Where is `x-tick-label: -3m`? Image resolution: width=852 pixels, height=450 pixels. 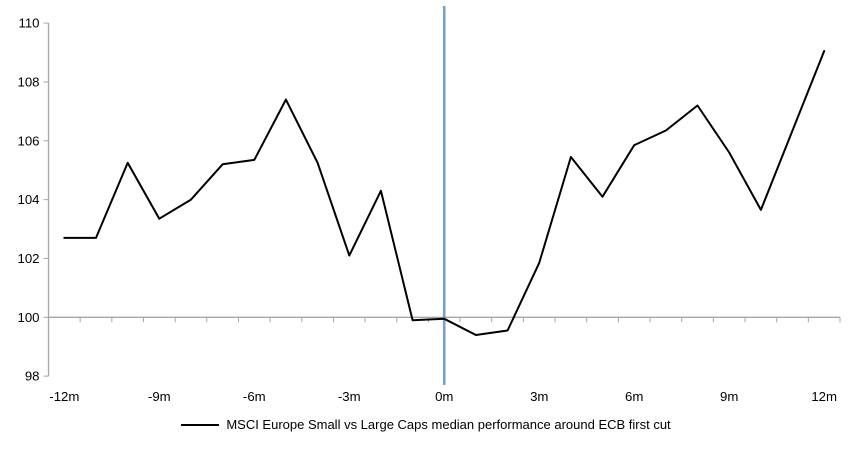 x-tick-label: -3m is located at coordinates (349, 396).